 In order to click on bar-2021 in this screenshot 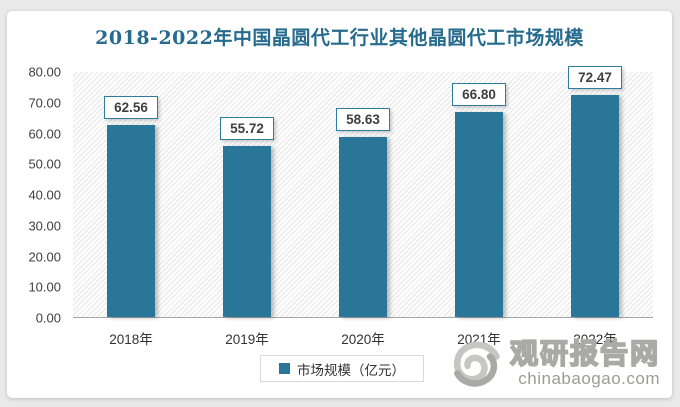, I will do `click(479, 214)`.